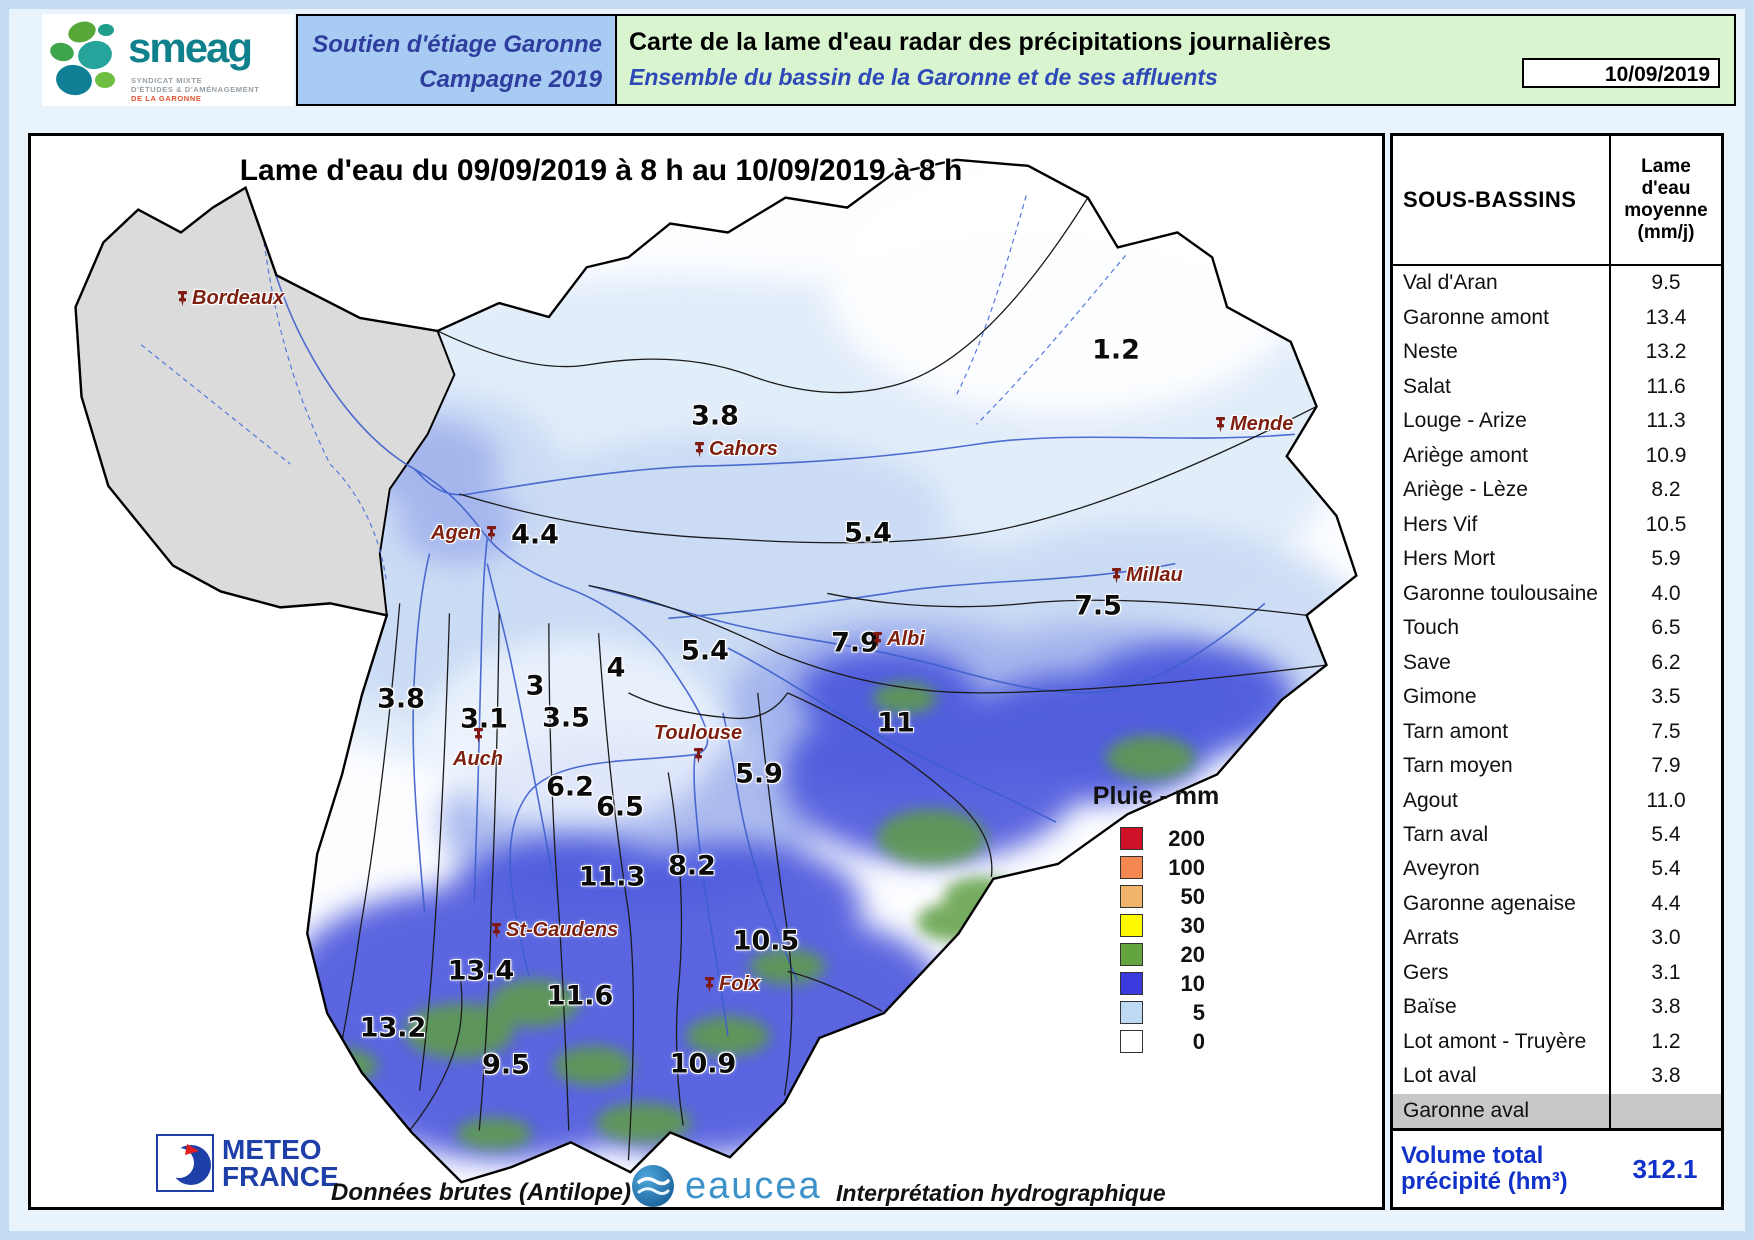 This screenshot has height=1240, width=1754. What do you see at coordinates (1557, 283) in the screenshot?
I see `table-row: Val d'Aran 9.5` at bounding box center [1557, 283].